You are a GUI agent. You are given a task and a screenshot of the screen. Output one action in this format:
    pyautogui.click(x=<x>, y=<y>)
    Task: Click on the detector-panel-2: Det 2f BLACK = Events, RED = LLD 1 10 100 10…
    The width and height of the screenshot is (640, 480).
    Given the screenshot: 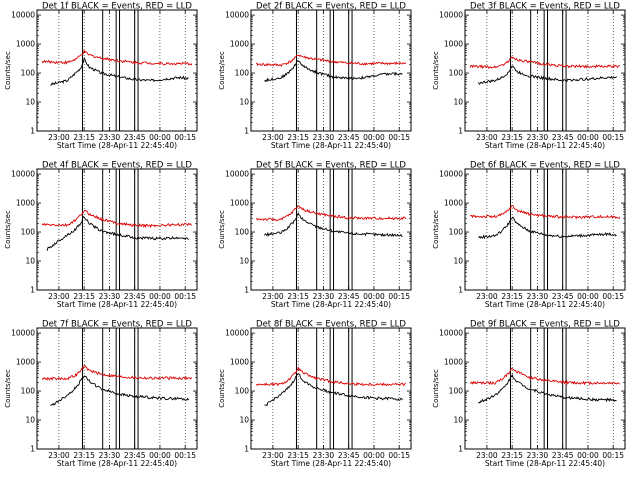 What is the action you would take?
    pyautogui.click(x=315, y=76)
    